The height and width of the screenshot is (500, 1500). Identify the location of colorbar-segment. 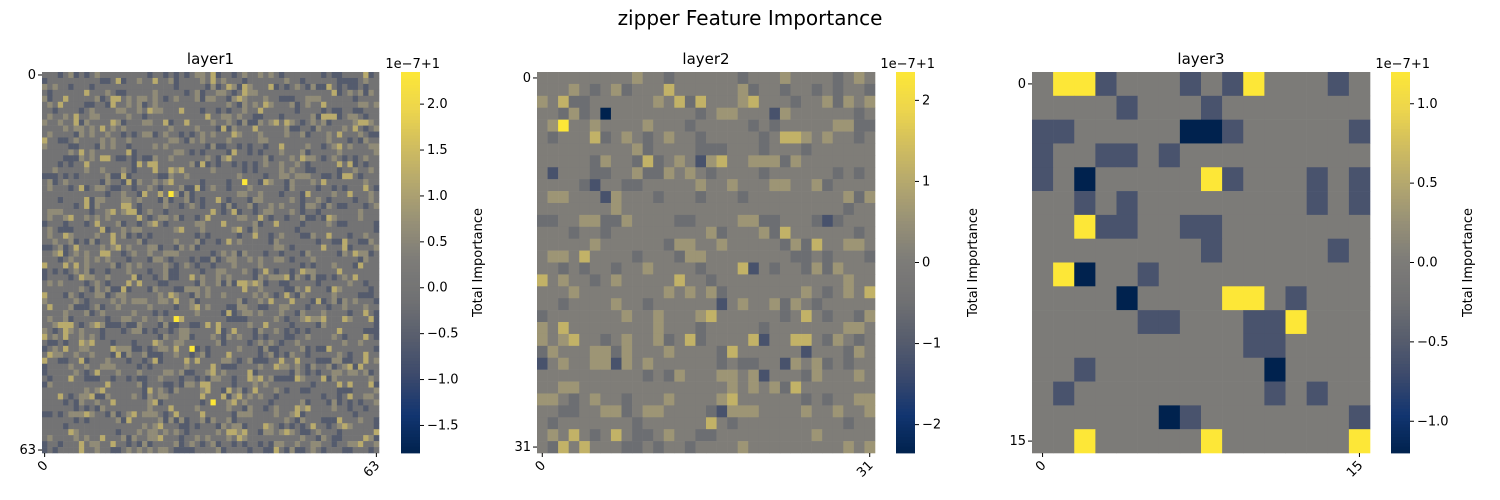
(410, 416).